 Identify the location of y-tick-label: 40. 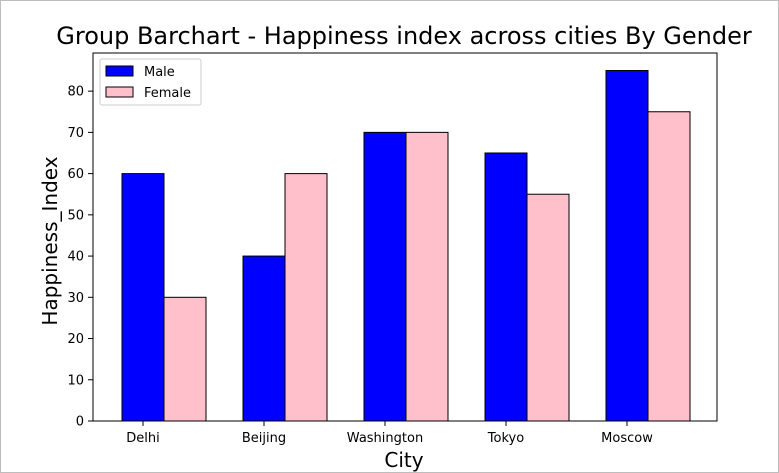
(75, 257).